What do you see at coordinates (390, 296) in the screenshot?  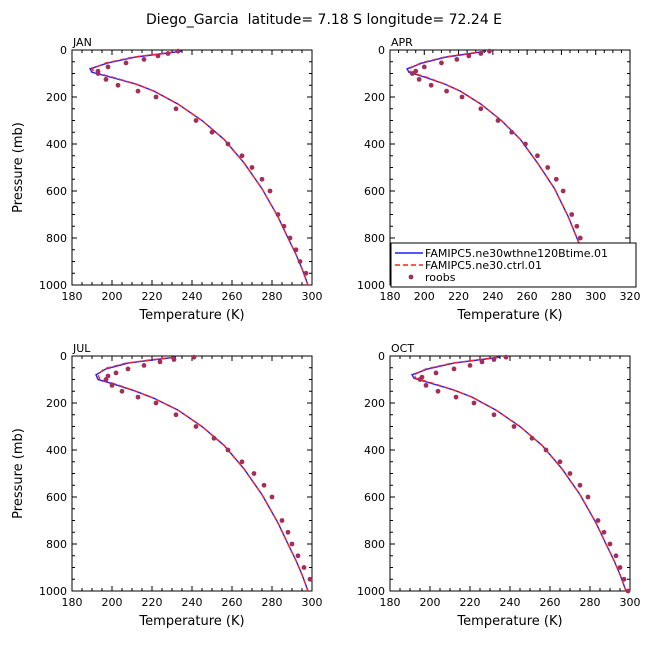 I see `x-tick-label: 180` at bounding box center [390, 296].